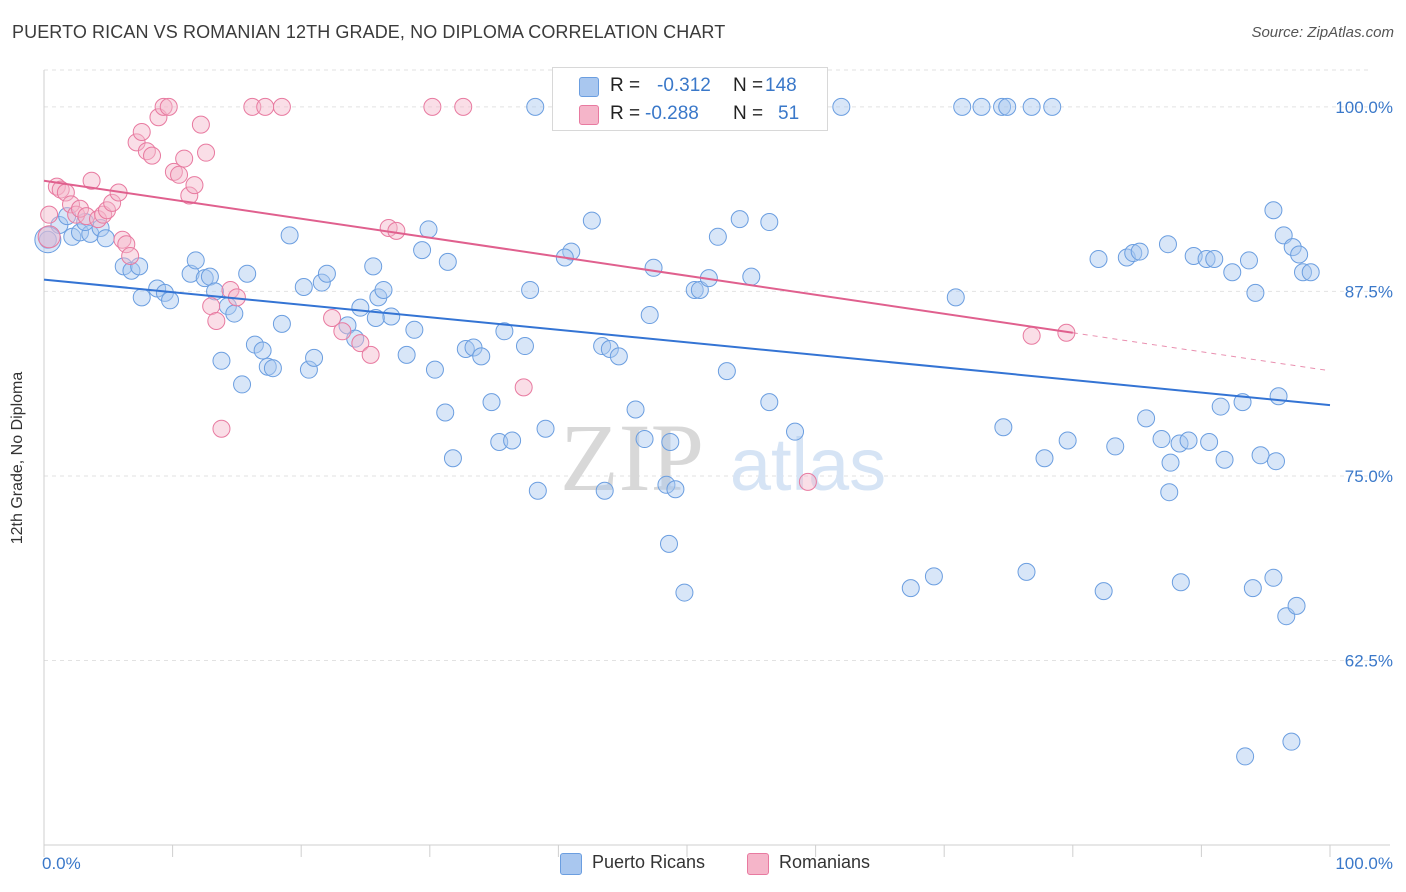 The width and height of the screenshot is (1406, 892). What do you see at coordinates (748, 113) in the screenshot?
I see `legend-n-label: N =` at bounding box center [748, 113].